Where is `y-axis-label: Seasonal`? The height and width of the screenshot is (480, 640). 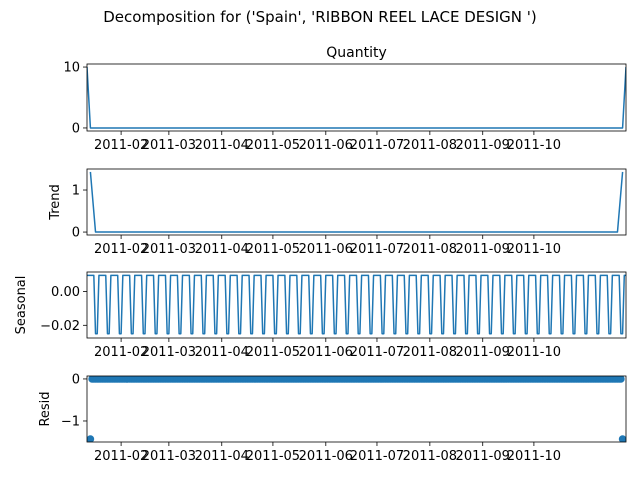 y-axis-label: Seasonal is located at coordinates (21, 305).